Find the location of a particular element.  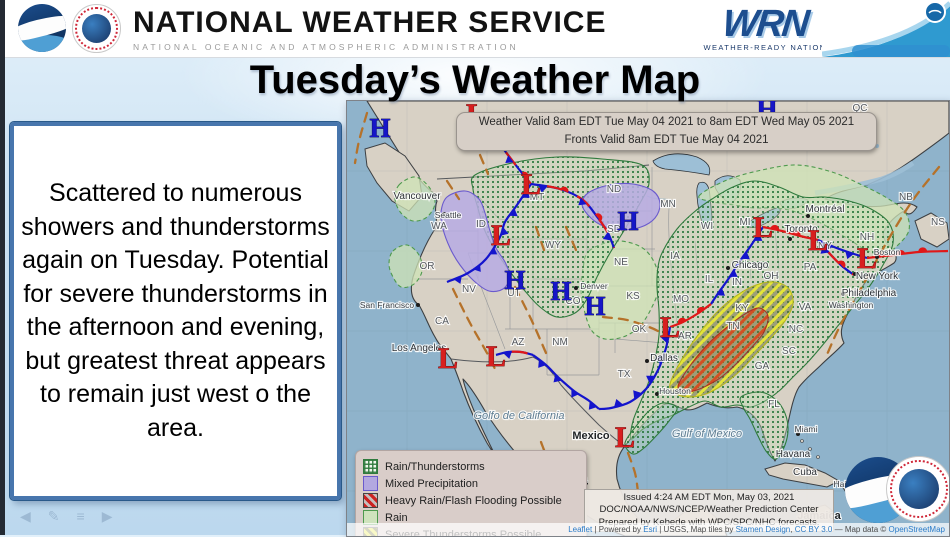

map-label: FL is located at coordinates (774, 404).